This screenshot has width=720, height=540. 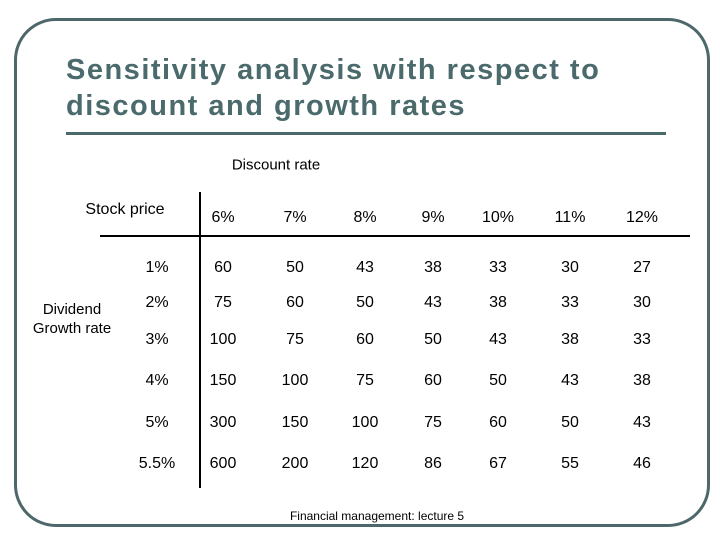 I want to click on title-rule, so click(x=366, y=133).